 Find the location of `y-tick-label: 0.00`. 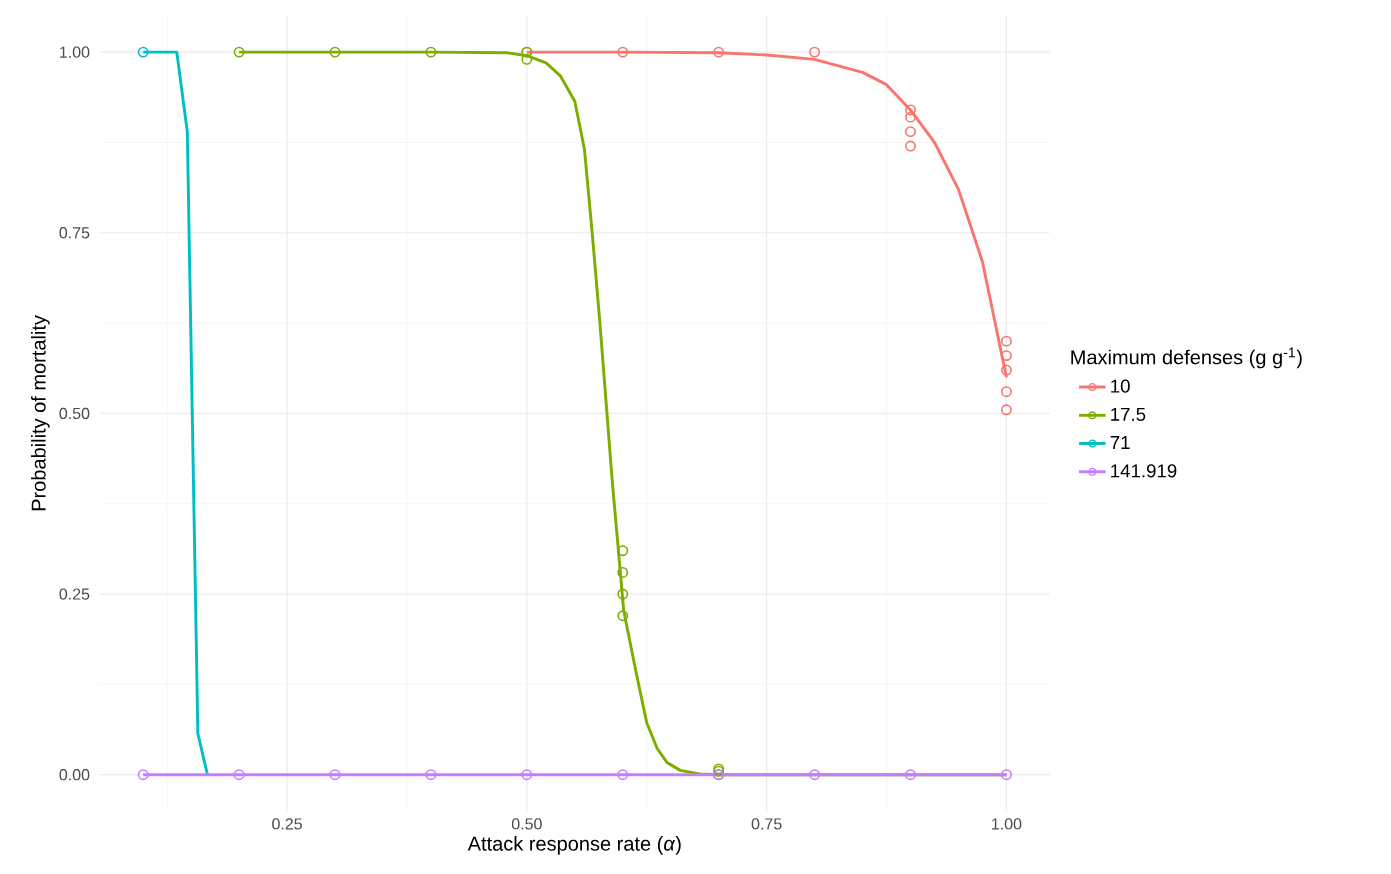

y-tick-label: 0.00 is located at coordinates (74, 775).